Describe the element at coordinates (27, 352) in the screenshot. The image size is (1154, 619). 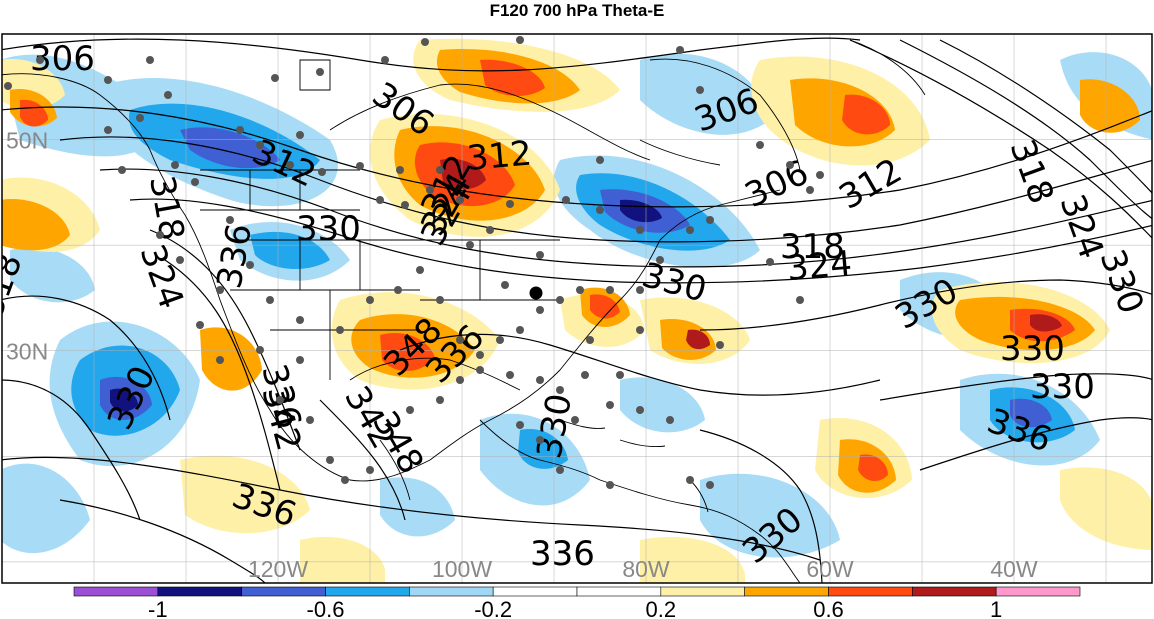
I see `latitude-label: 30N` at that location.